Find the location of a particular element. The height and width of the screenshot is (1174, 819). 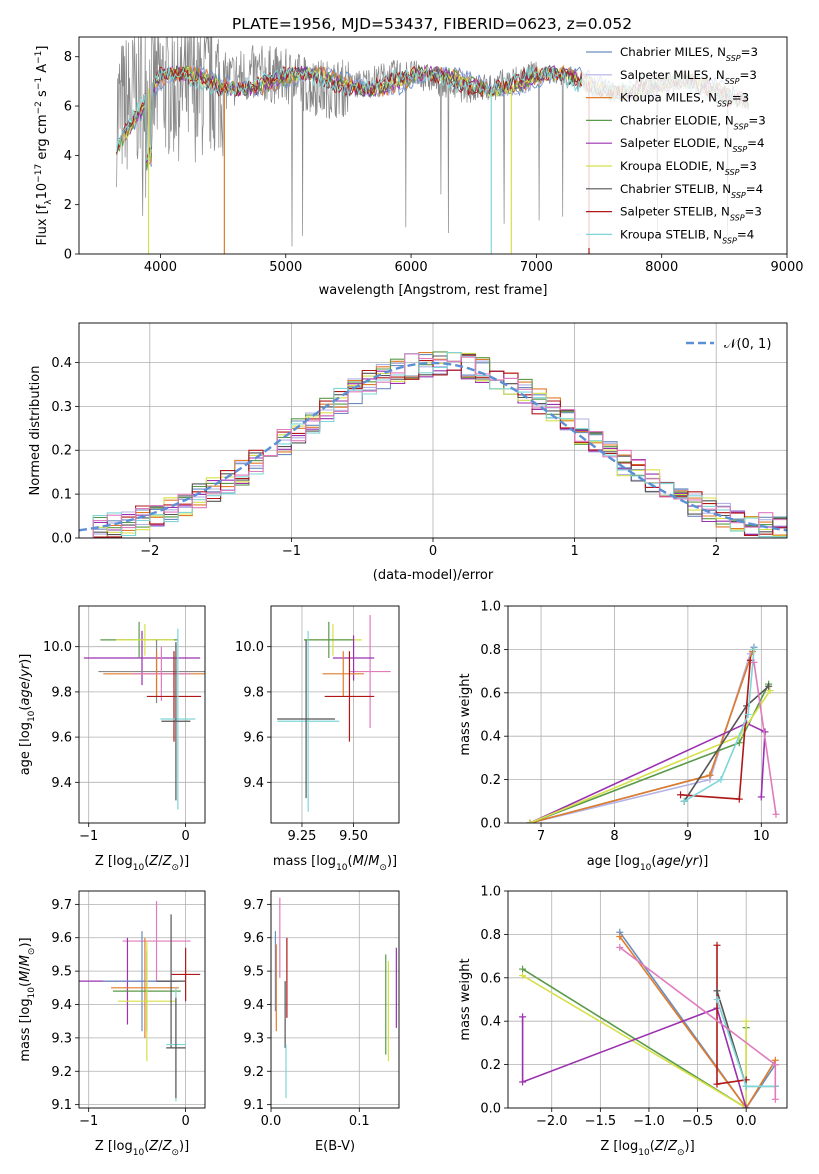

x-axis-label: mass [log10(M/M⊙)] is located at coordinates (335, 863).